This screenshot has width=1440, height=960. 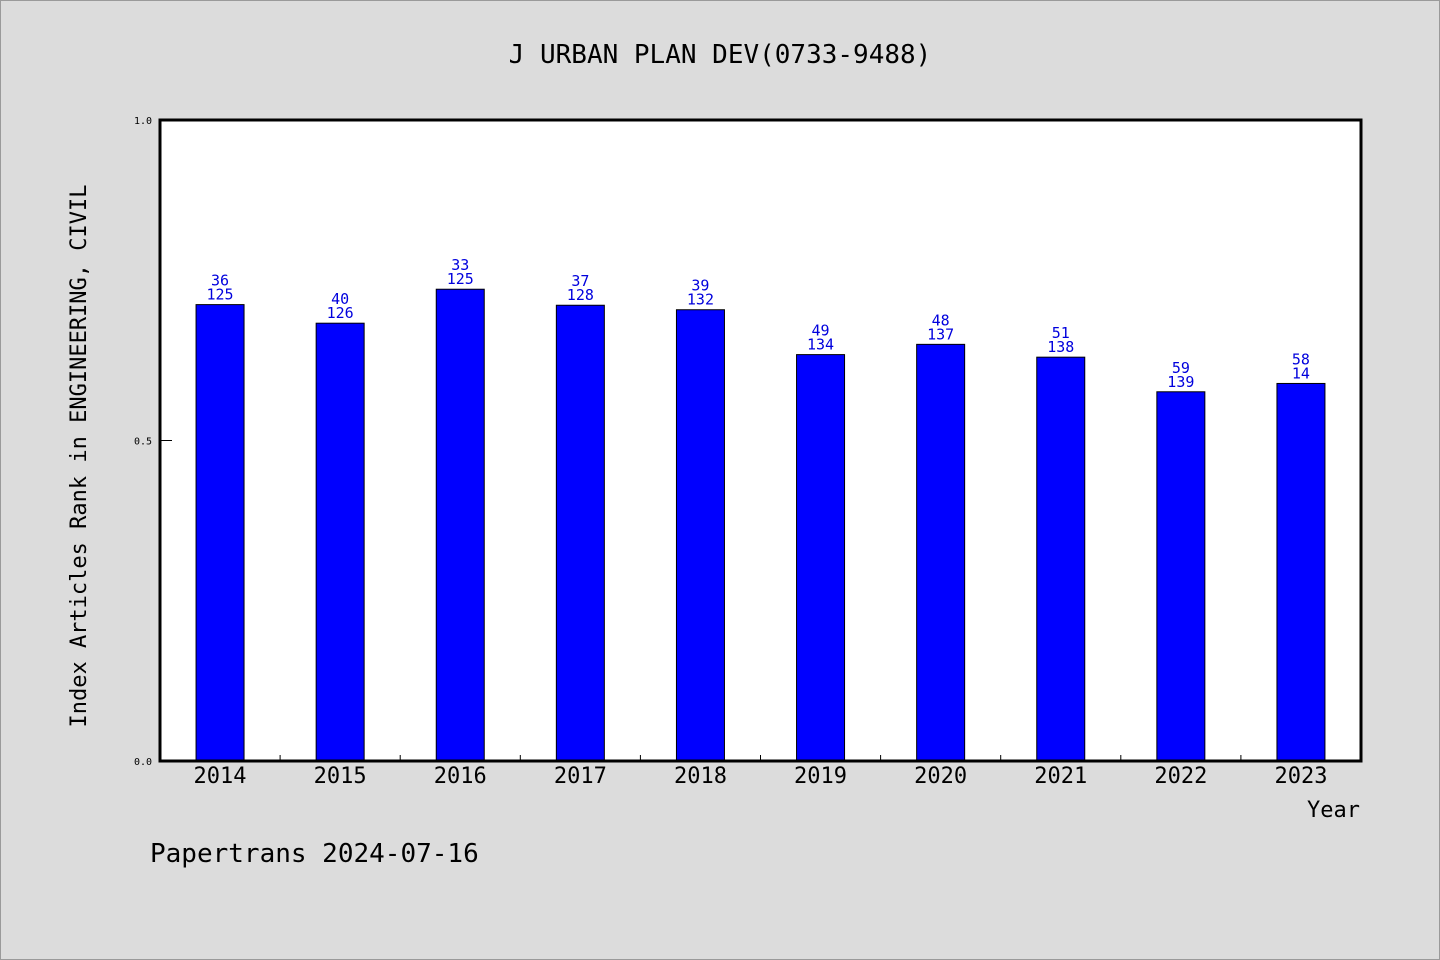 I want to click on data-label-top: 39, so click(x=700, y=286).